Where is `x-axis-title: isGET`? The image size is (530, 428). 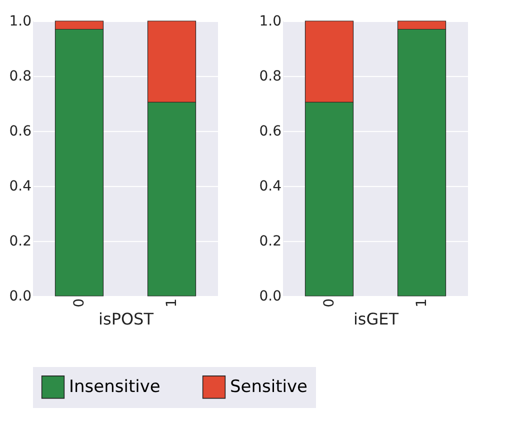
x-axis-title: isGET is located at coordinates (376, 318).